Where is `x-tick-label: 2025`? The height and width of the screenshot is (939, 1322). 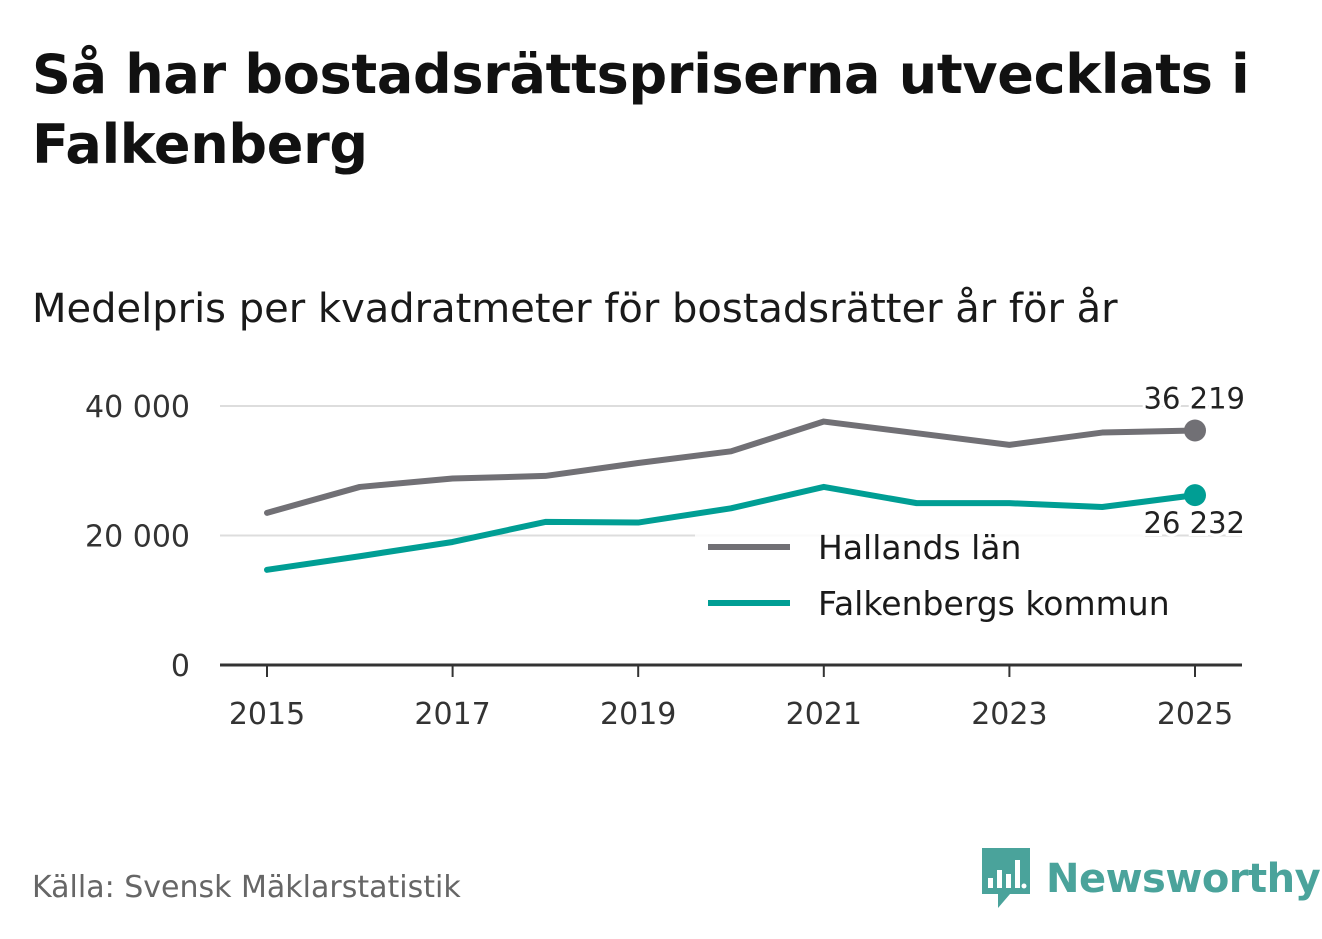
x-tick-label: 2025 is located at coordinates (1195, 714).